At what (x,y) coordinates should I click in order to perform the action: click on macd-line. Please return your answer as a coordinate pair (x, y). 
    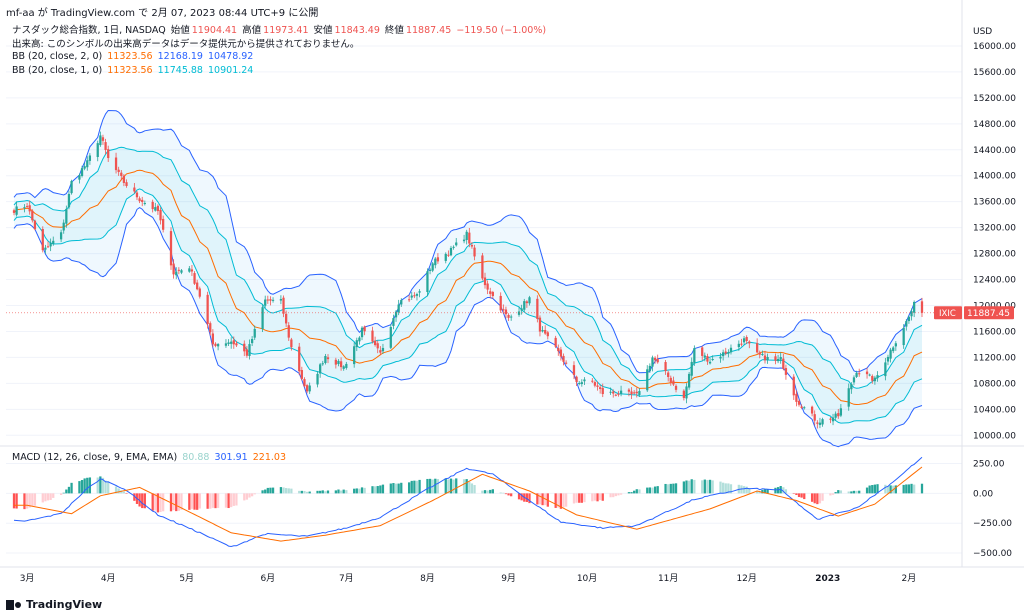
    Looking at the image, I should click on (468, 502).